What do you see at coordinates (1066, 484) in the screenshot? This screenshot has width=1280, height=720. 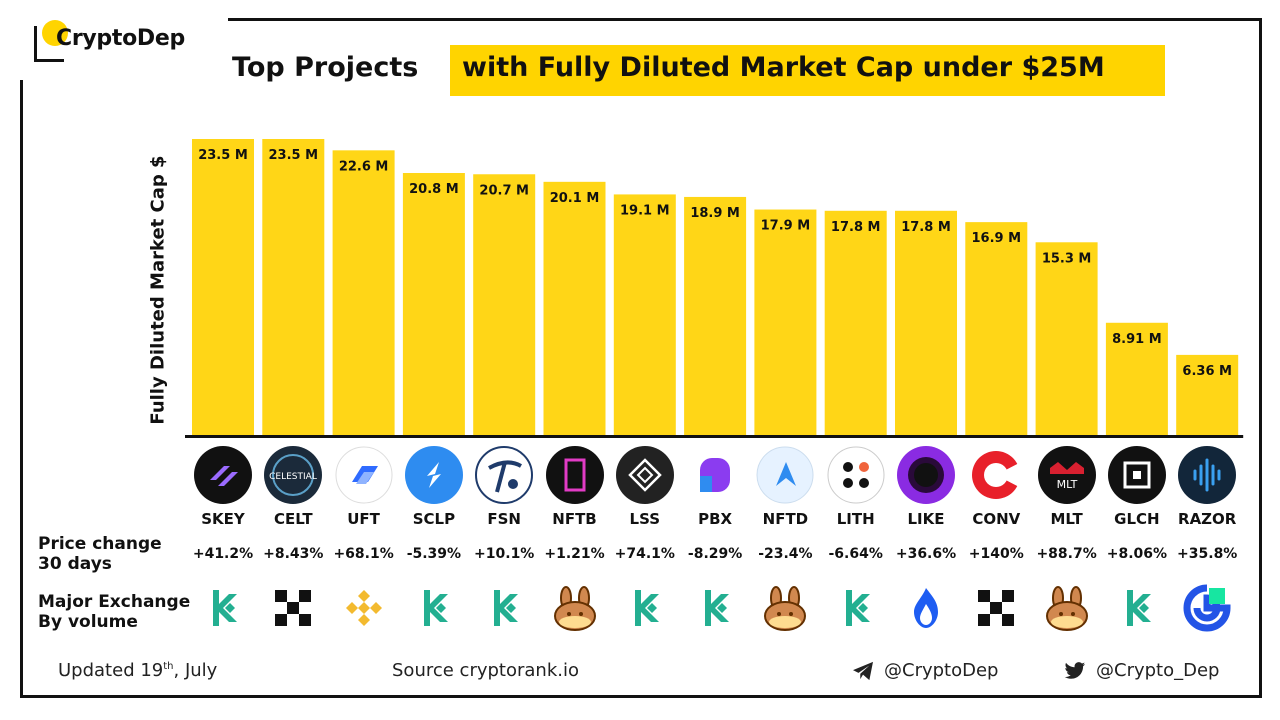 I see `svg-text: MLT` at bounding box center [1066, 484].